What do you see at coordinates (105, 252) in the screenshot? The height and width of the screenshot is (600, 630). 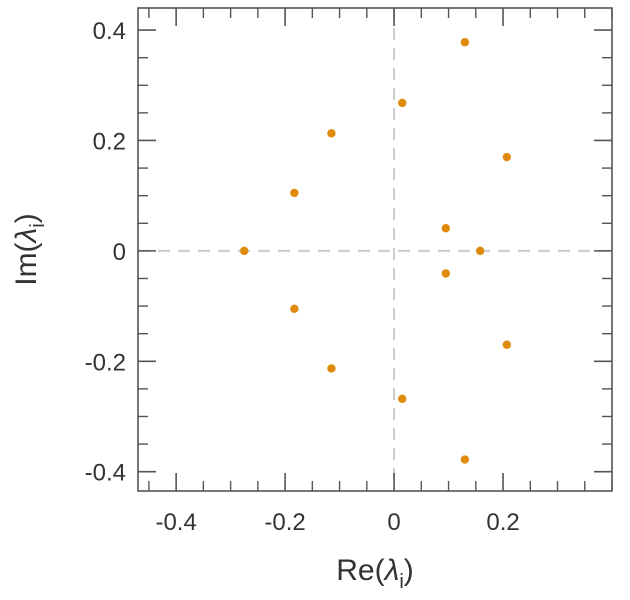 I see `y-tick-labels: -0.4 -0.2 0 0.2 0.4` at bounding box center [105, 252].